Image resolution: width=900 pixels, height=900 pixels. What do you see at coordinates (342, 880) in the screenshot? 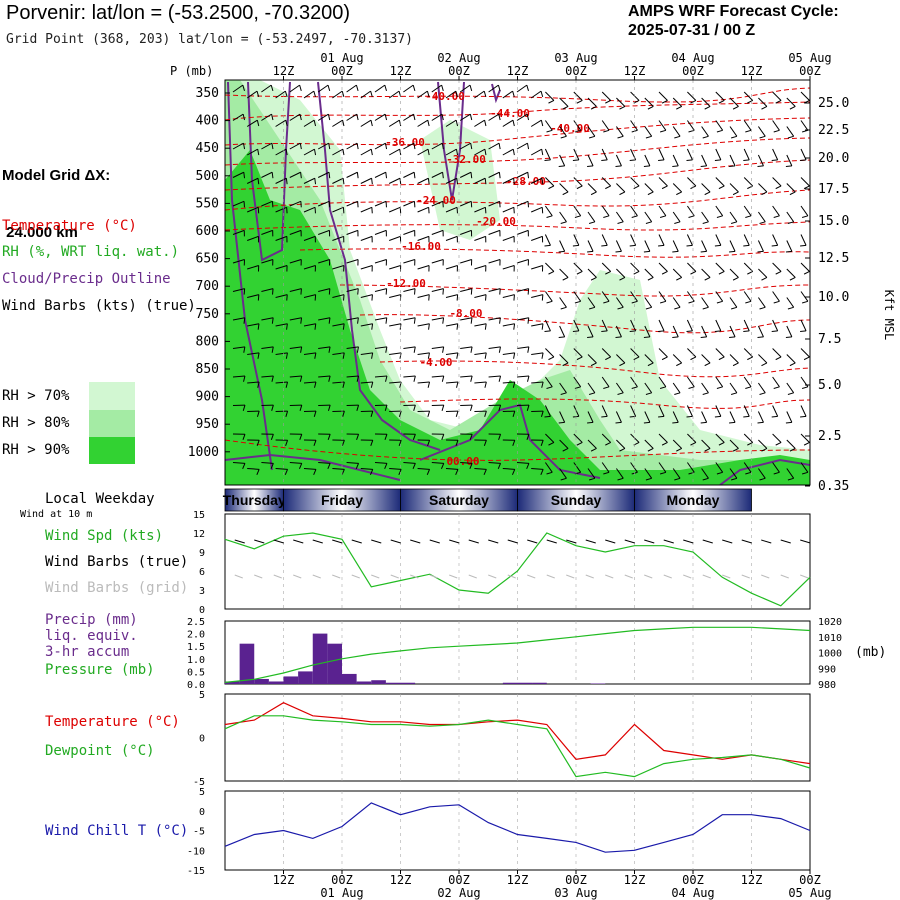
I see `bottom-tick-label: 00Z` at bounding box center [342, 880].